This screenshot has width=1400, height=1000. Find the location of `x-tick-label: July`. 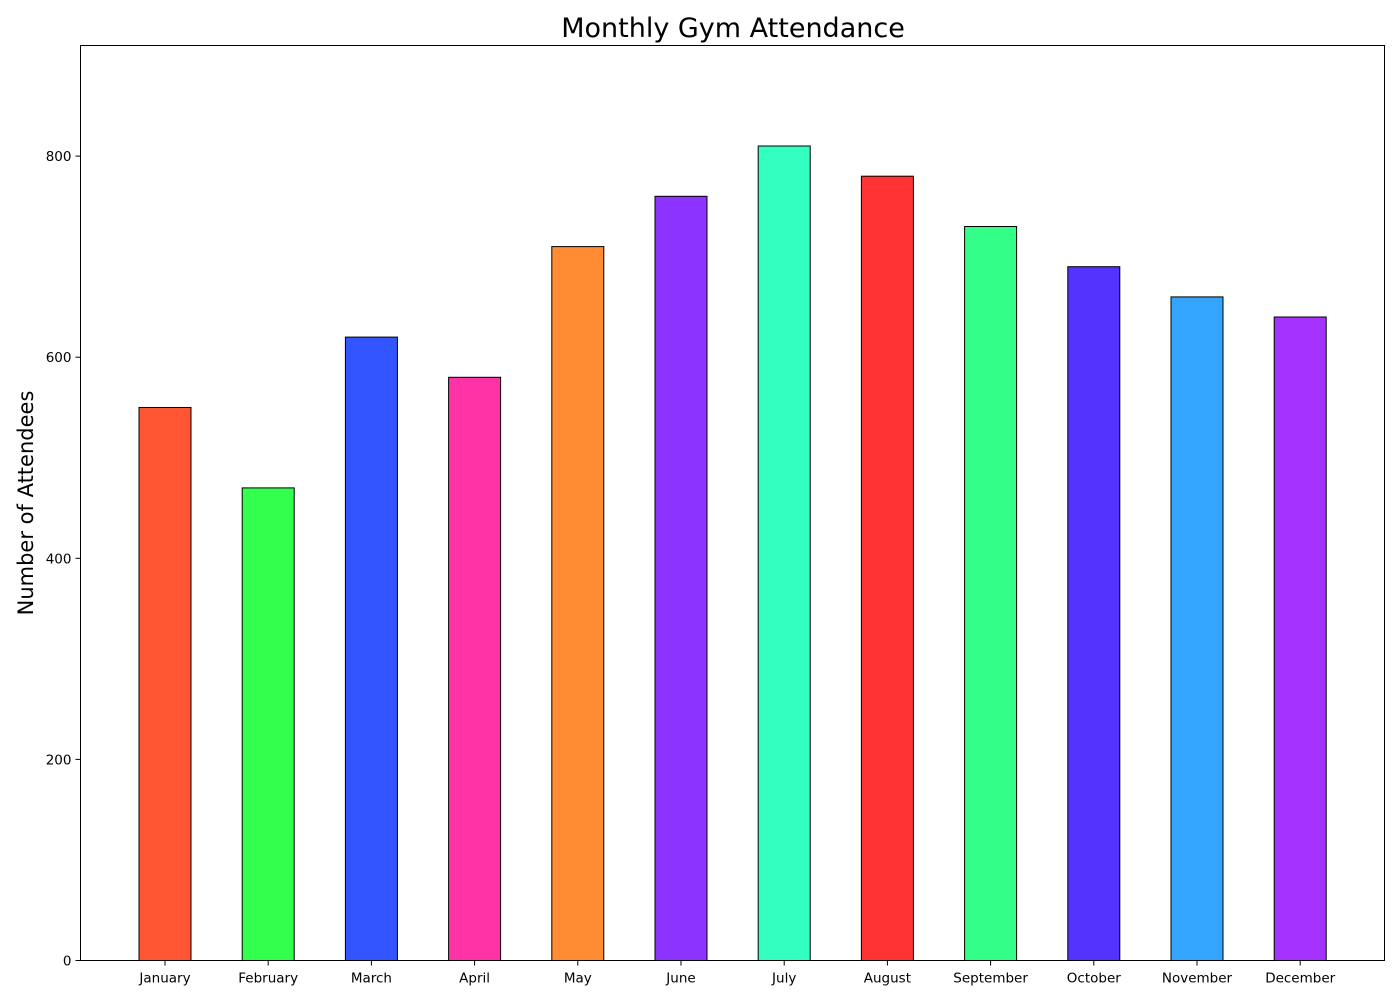

x-tick-label: July is located at coordinates (783, 979).